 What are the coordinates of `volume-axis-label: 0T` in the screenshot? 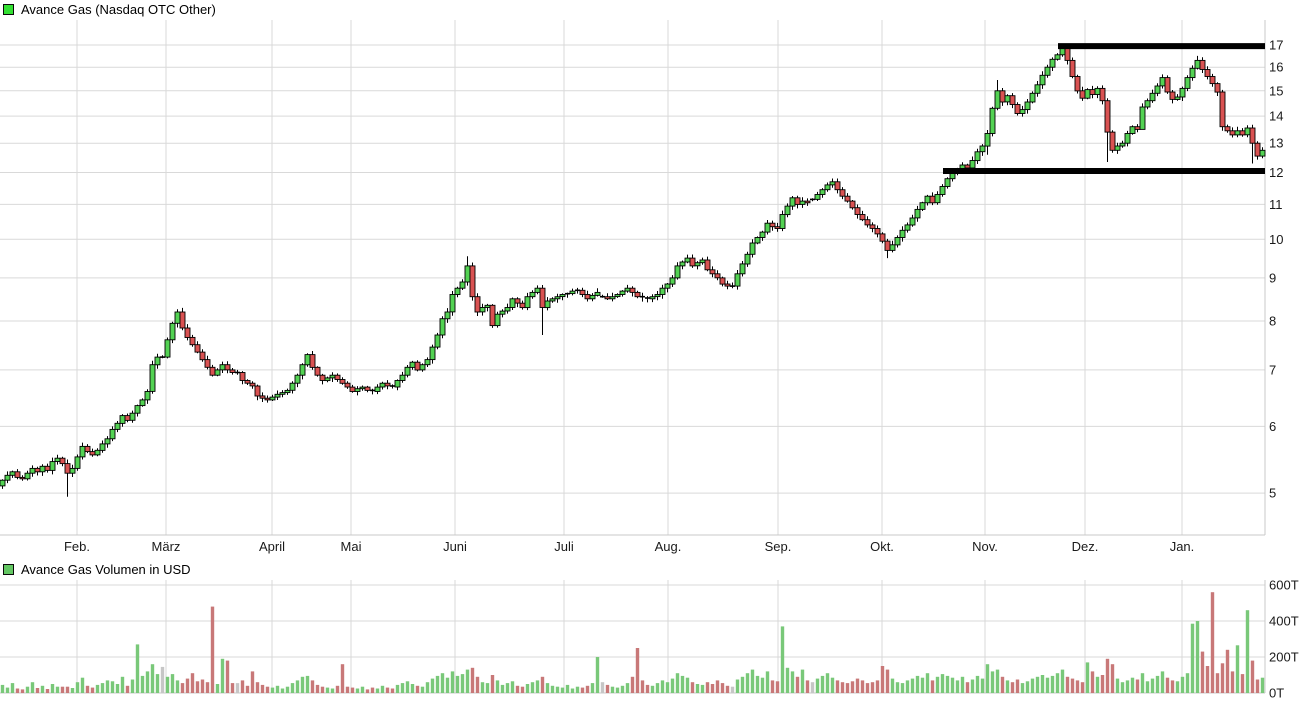 It's located at (1276, 693).